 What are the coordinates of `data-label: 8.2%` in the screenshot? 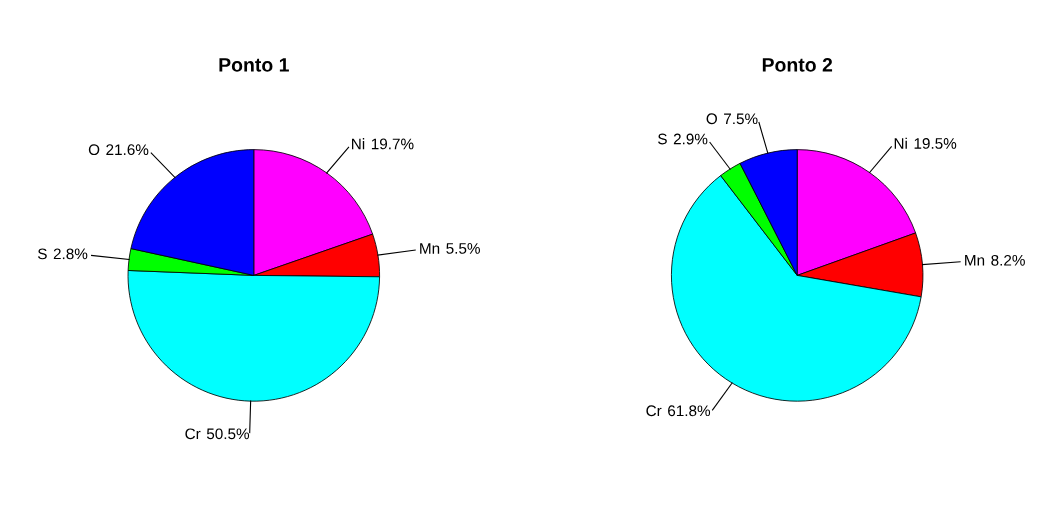 It's located at (1008, 260).